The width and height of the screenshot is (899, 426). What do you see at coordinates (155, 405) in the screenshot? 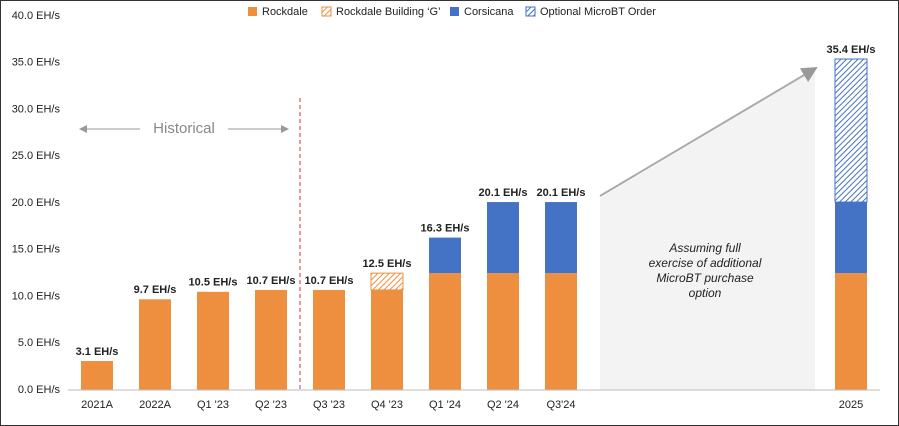
I see `x-tick-label: 2022A` at bounding box center [155, 405].